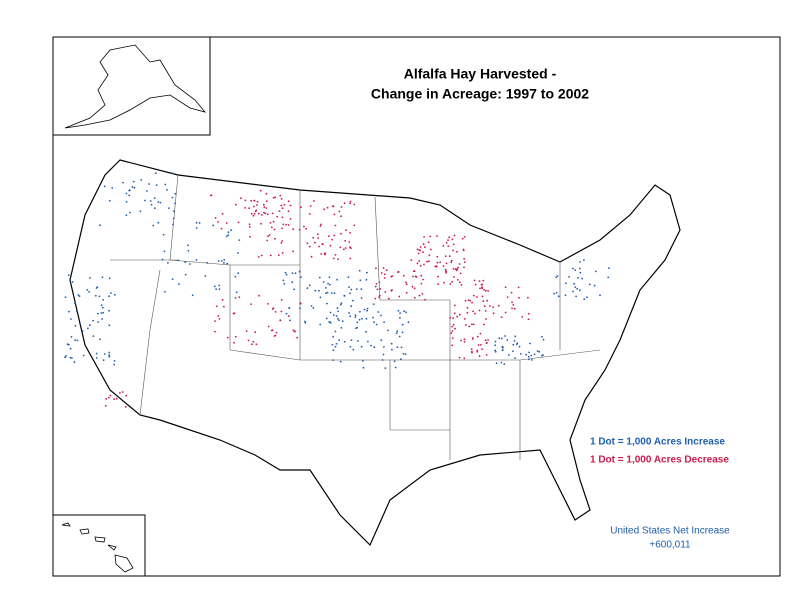  What do you see at coordinates (131, 86) in the screenshot?
I see `alaska-inset` at bounding box center [131, 86].